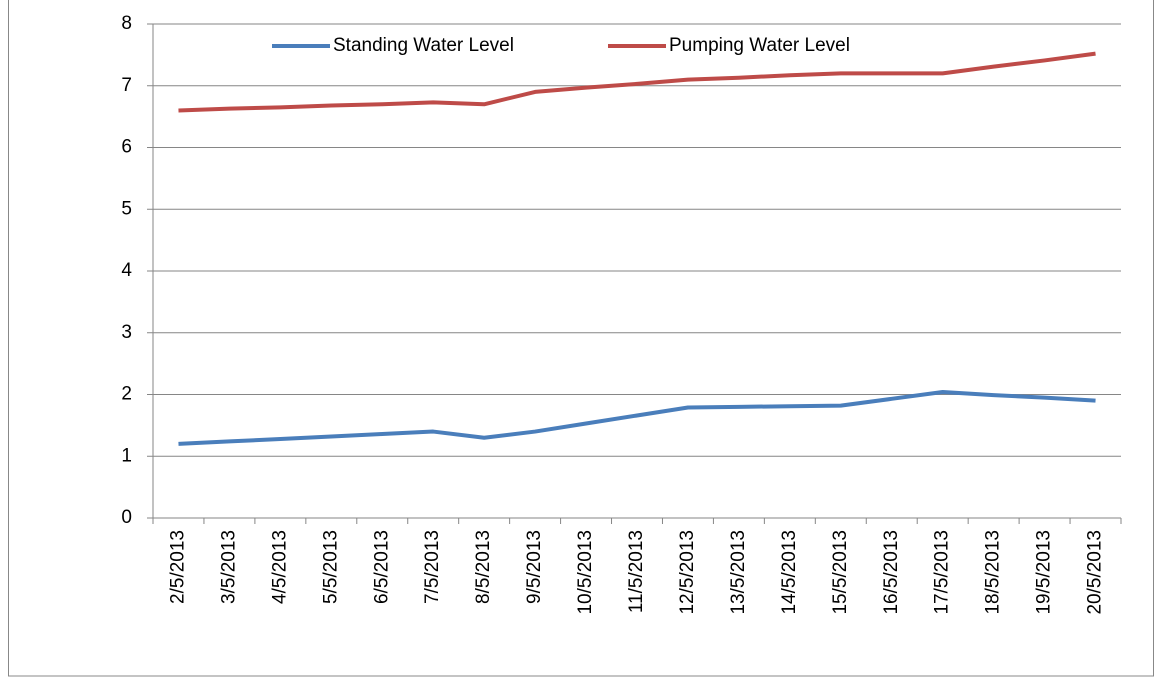  I want to click on x-tick-label: 6/5/2013, so click(381, 567).